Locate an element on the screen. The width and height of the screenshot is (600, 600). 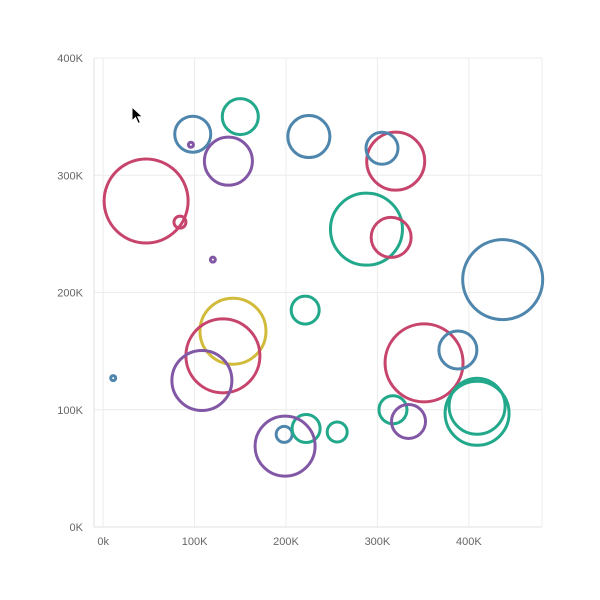
y-tick-label: 400K is located at coordinates (70, 59).